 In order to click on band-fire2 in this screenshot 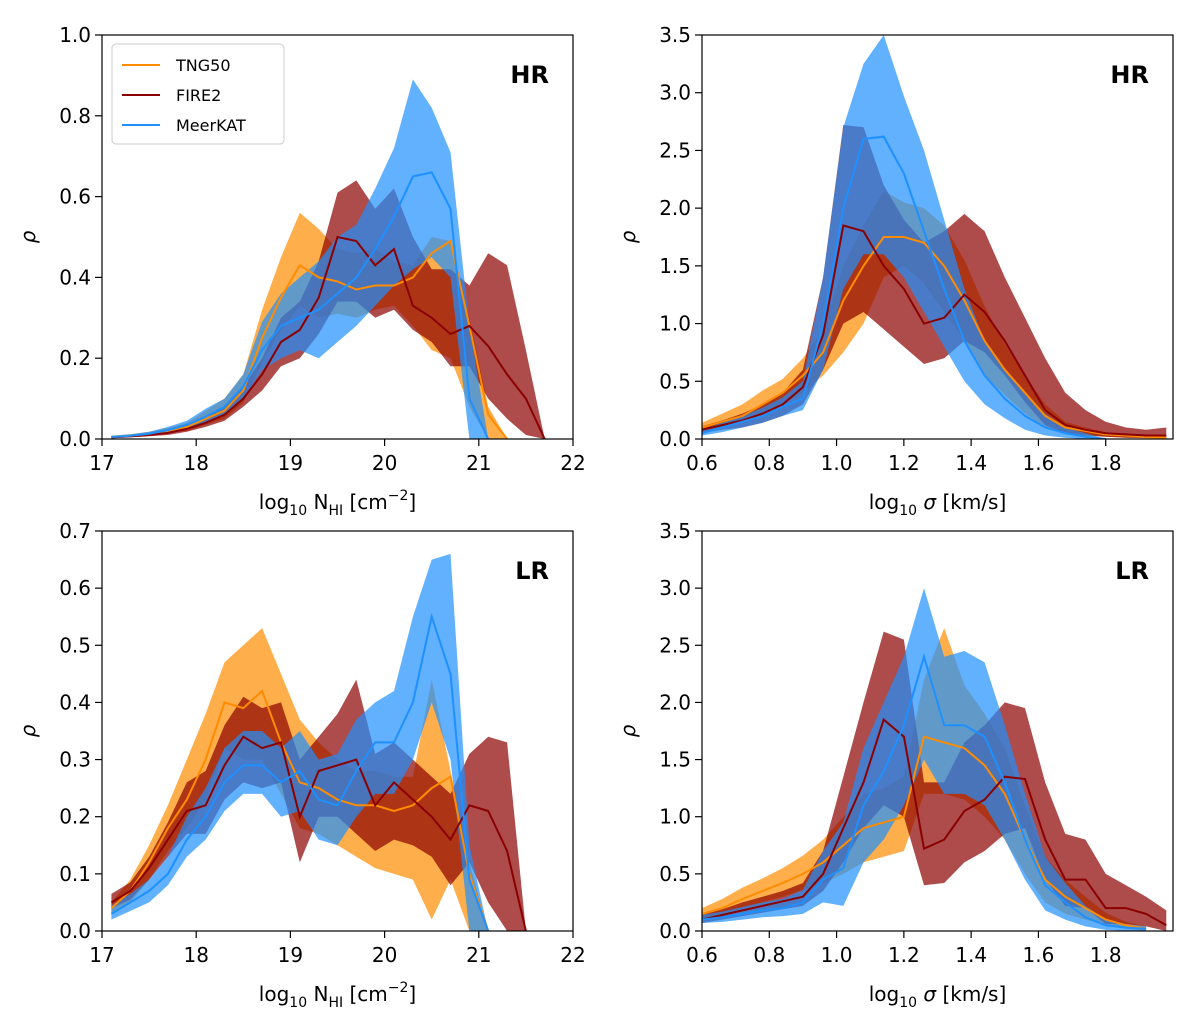, I will do `click(934, 781)`.